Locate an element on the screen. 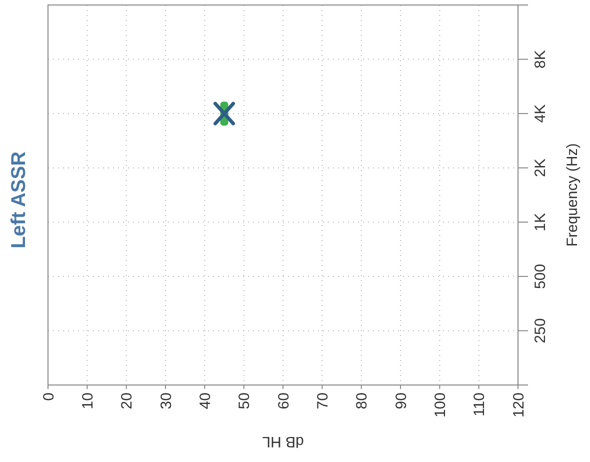  y-axis-title: Frequency (Hz) is located at coordinates (572, 195).